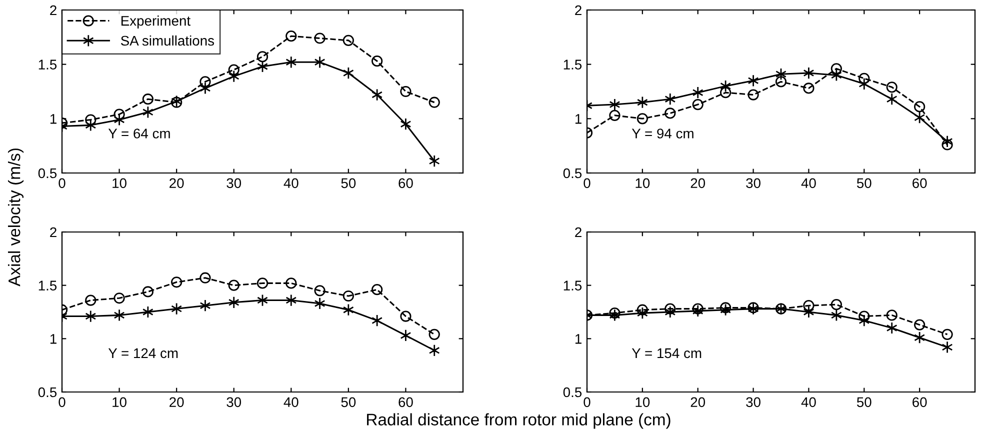 The height and width of the screenshot is (434, 983). Describe the element at coordinates (155, 22) in the screenshot. I see `legend-label: Experiment` at that location.